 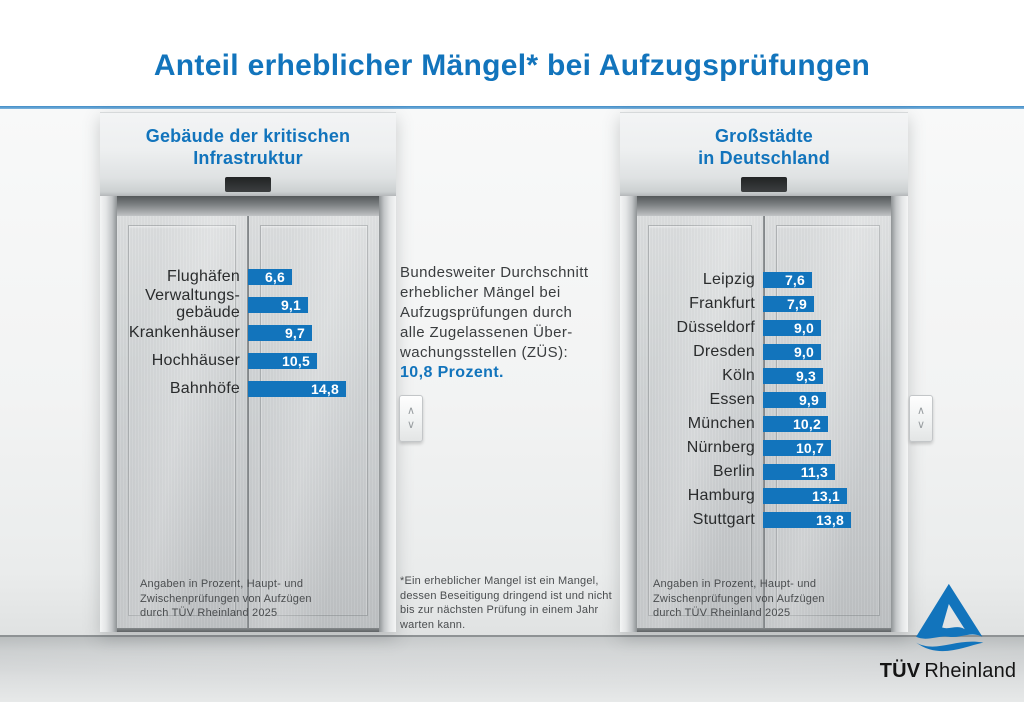 What do you see at coordinates (278, 305) in the screenshot?
I see `bar: 9,1` at bounding box center [278, 305].